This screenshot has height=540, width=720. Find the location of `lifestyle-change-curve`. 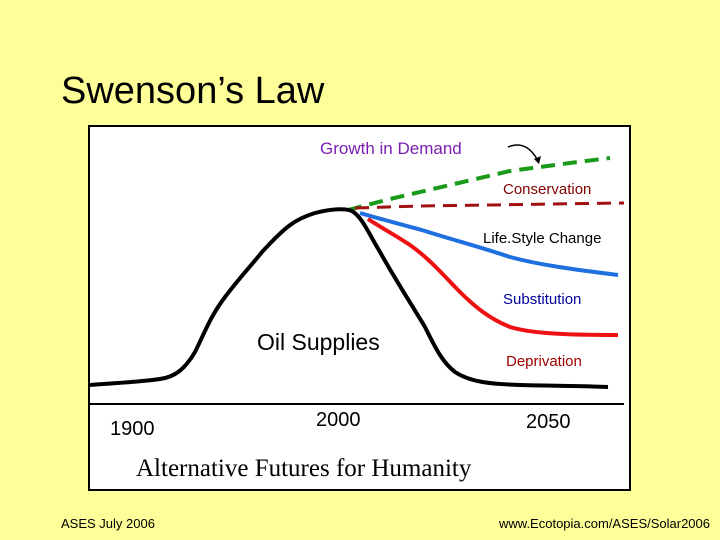

lifestyle-change-curve is located at coordinates (489, 244).